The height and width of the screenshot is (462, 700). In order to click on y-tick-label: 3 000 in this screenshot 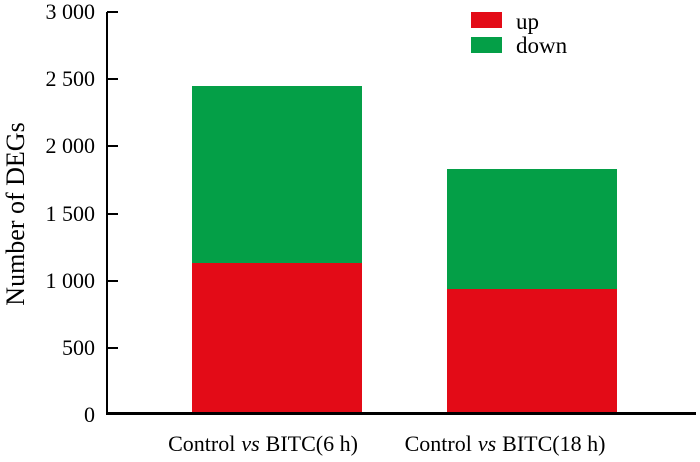, I will do `click(70, 12)`.